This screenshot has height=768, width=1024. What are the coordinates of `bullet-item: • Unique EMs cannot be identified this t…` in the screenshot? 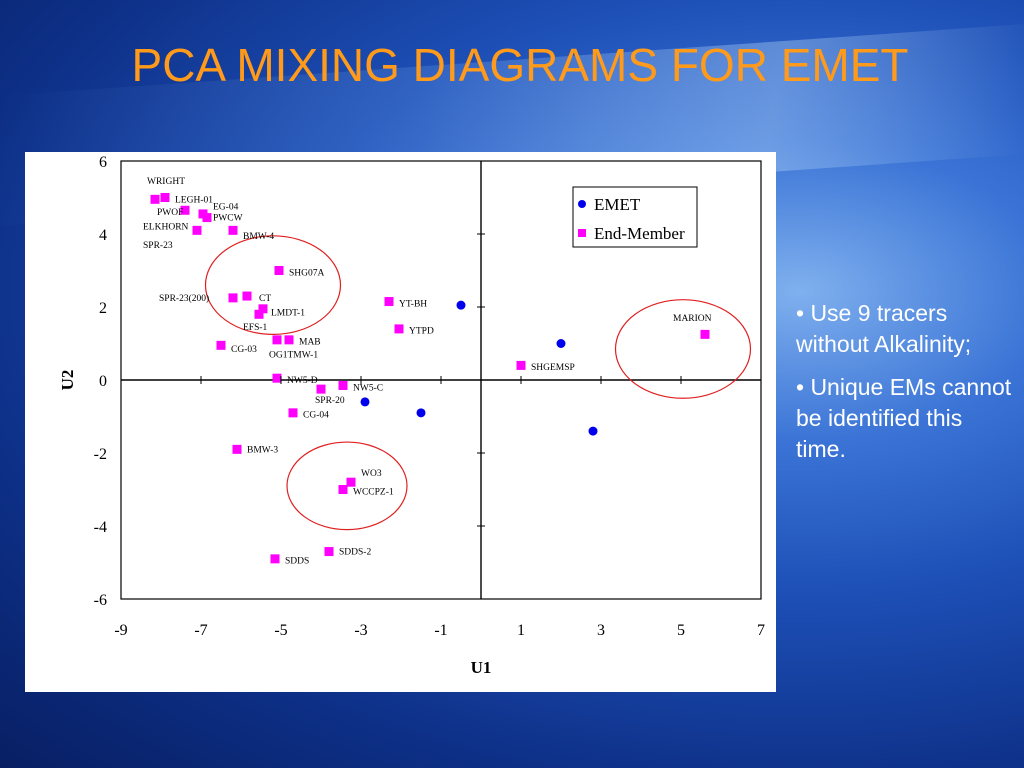 It's located at (904, 418).